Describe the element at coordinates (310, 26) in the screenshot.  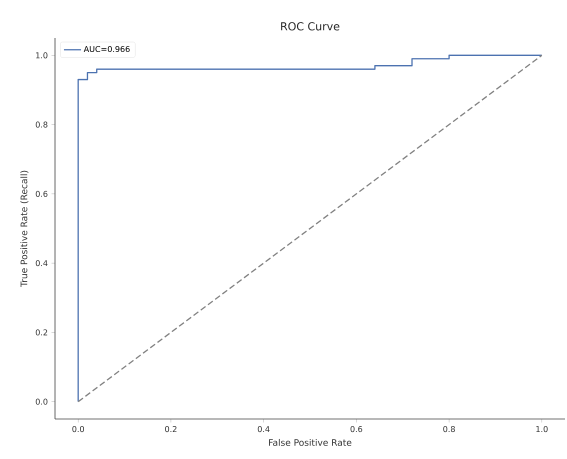
I see `chart-title: ROC Curve` at that location.